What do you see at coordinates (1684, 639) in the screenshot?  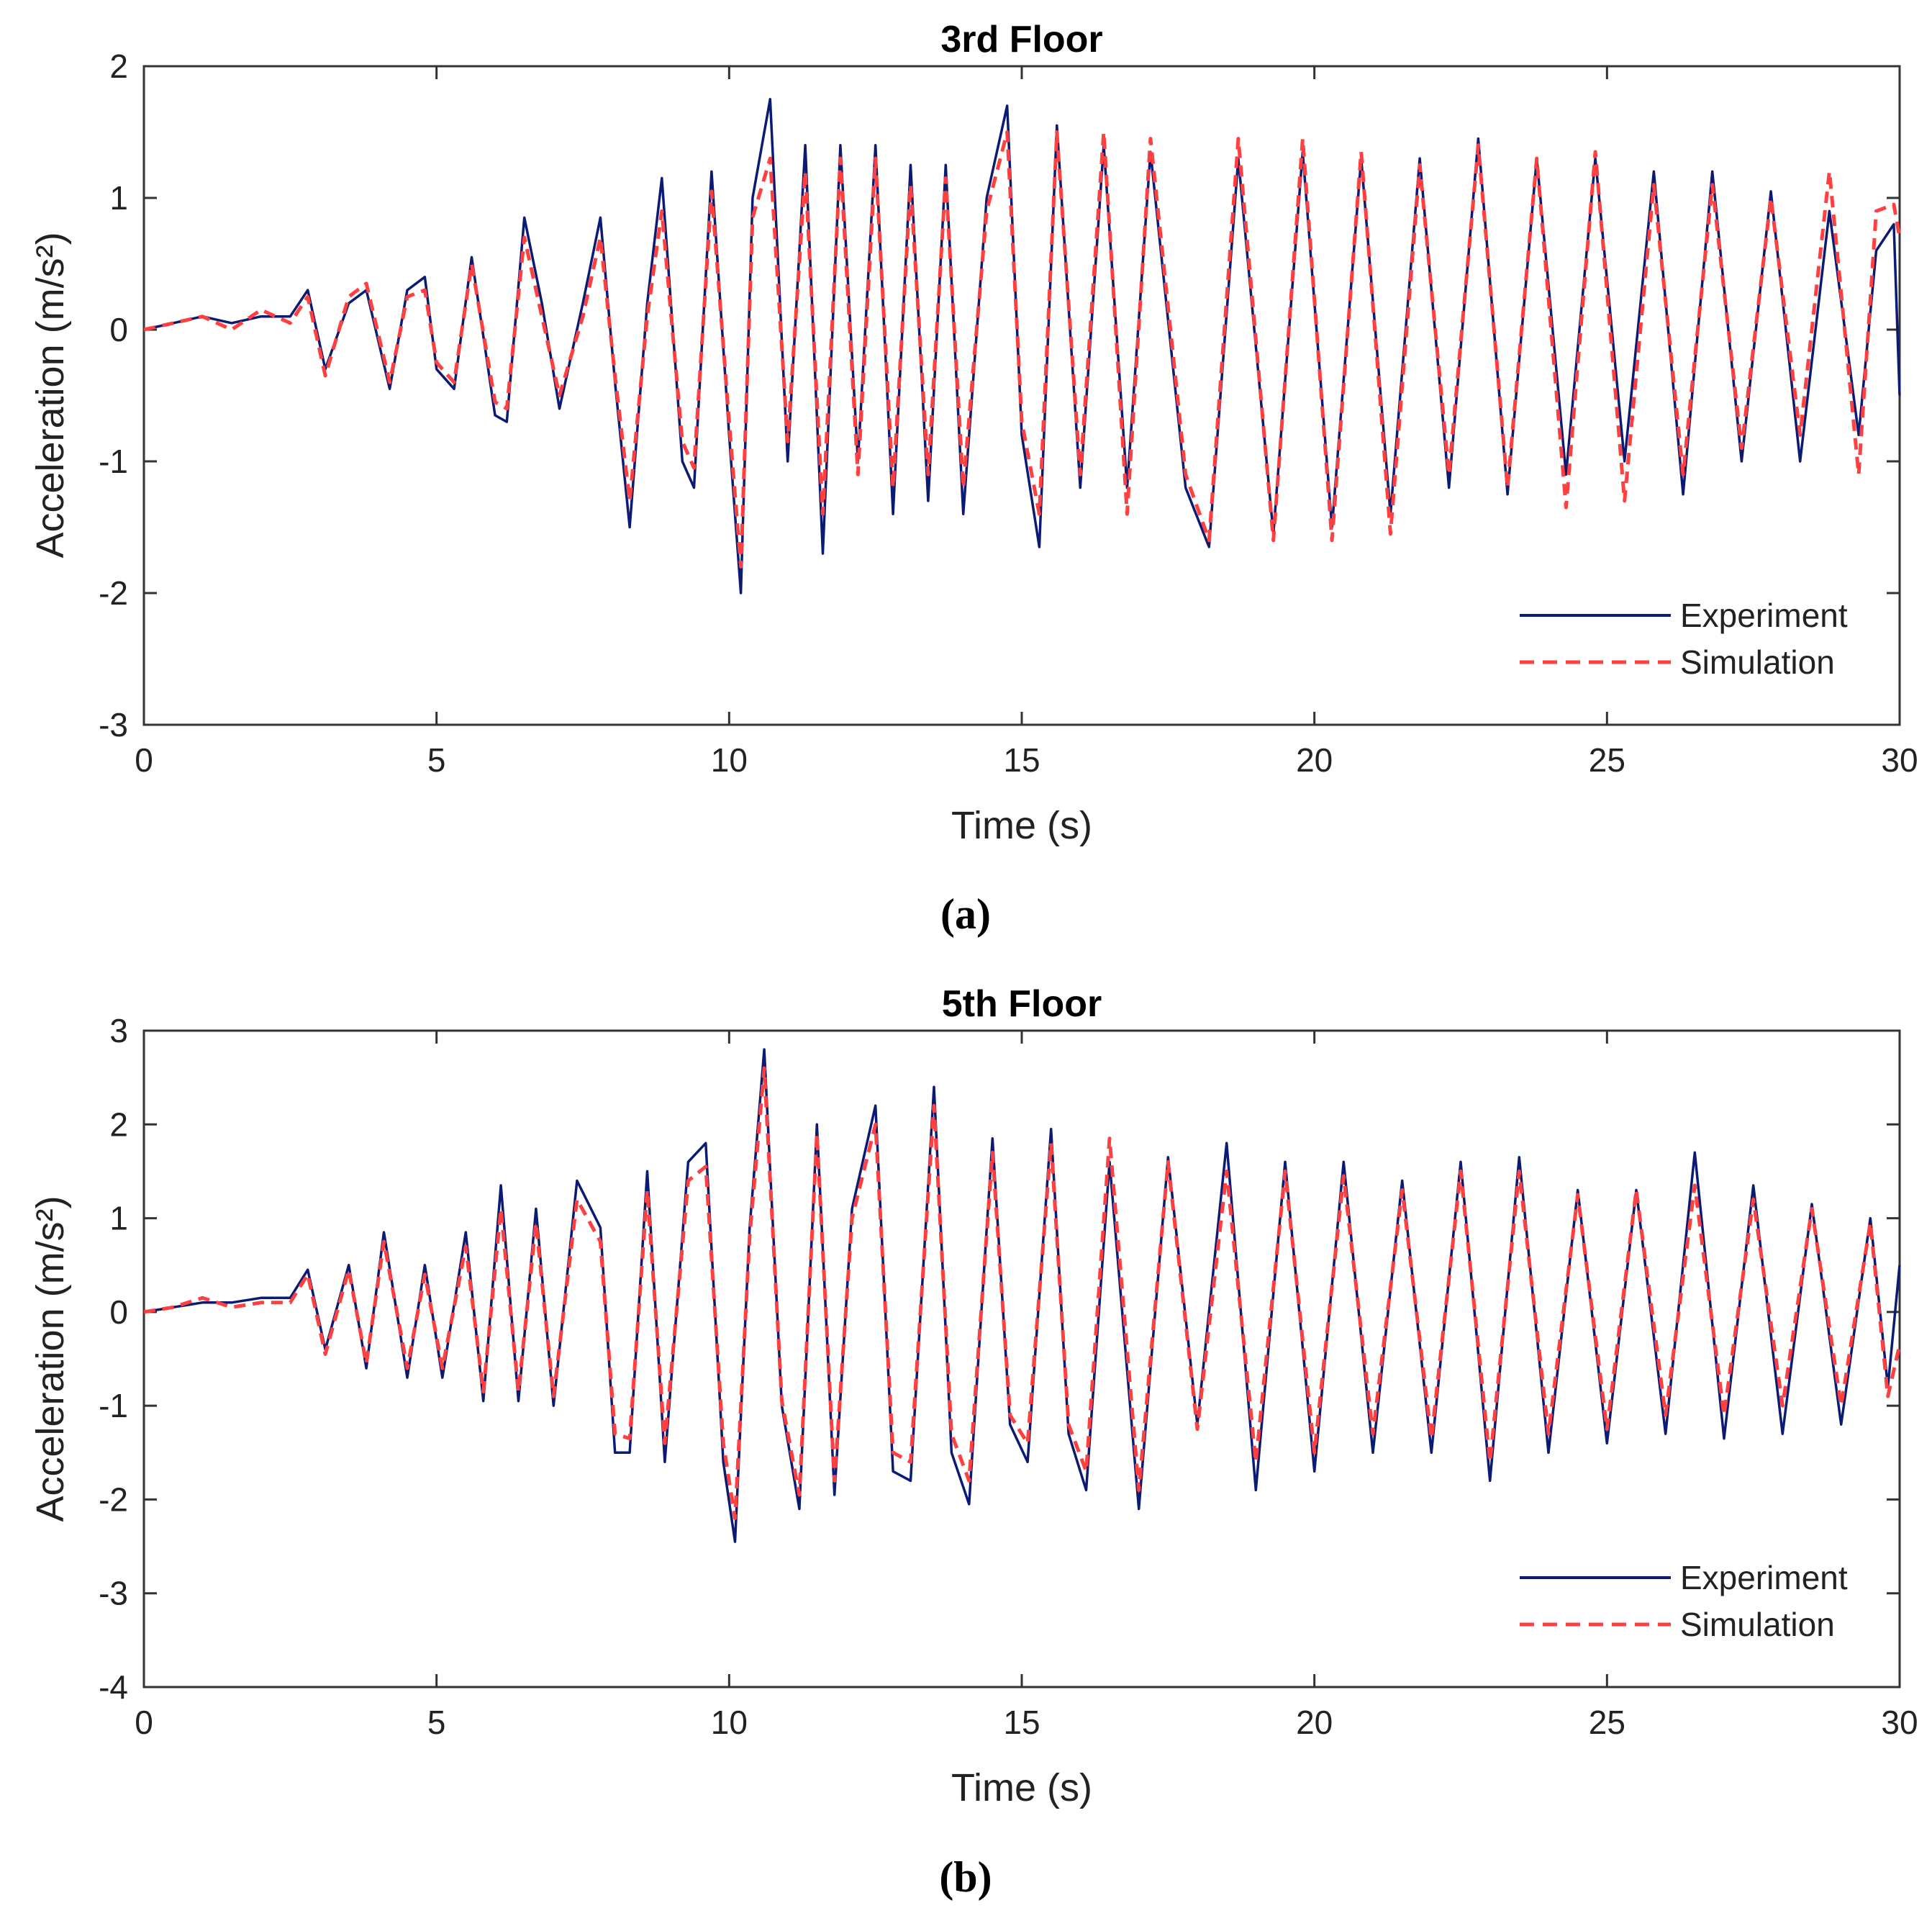 I see `legend-a: Experiment Simulation` at bounding box center [1684, 639].